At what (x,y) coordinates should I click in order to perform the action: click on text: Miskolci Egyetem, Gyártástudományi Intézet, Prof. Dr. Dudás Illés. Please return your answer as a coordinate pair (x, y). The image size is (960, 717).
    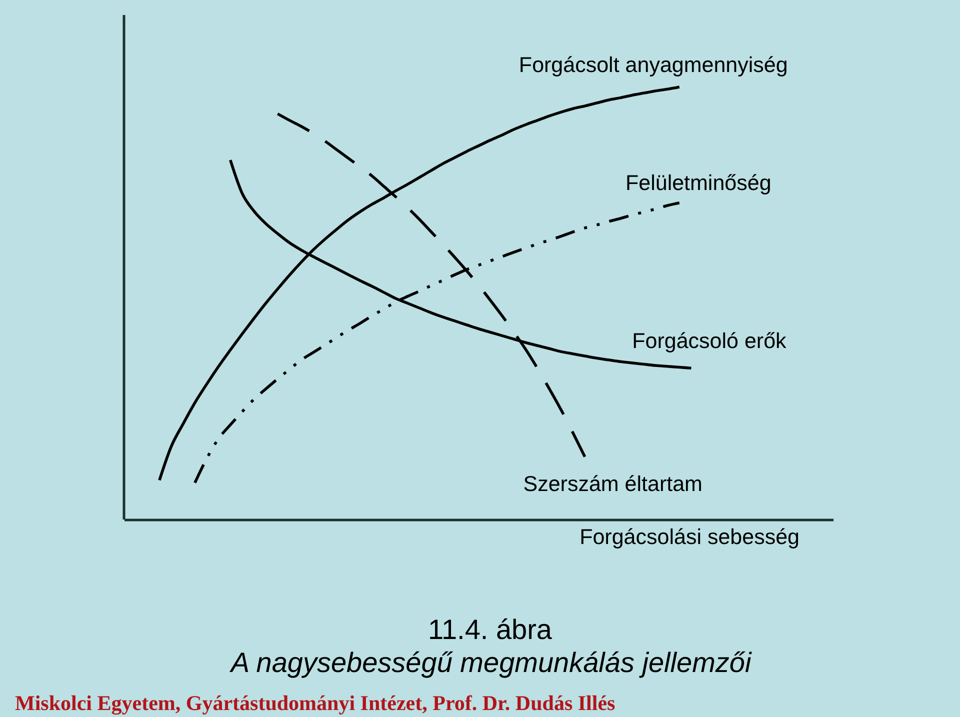
    Looking at the image, I should click on (315, 703).